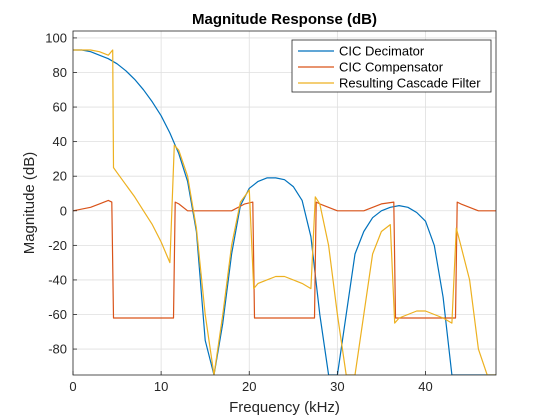 The height and width of the screenshot is (420, 560). What do you see at coordinates (337, 386) in the screenshot?
I see `x-tick-label: 30` at bounding box center [337, 386].